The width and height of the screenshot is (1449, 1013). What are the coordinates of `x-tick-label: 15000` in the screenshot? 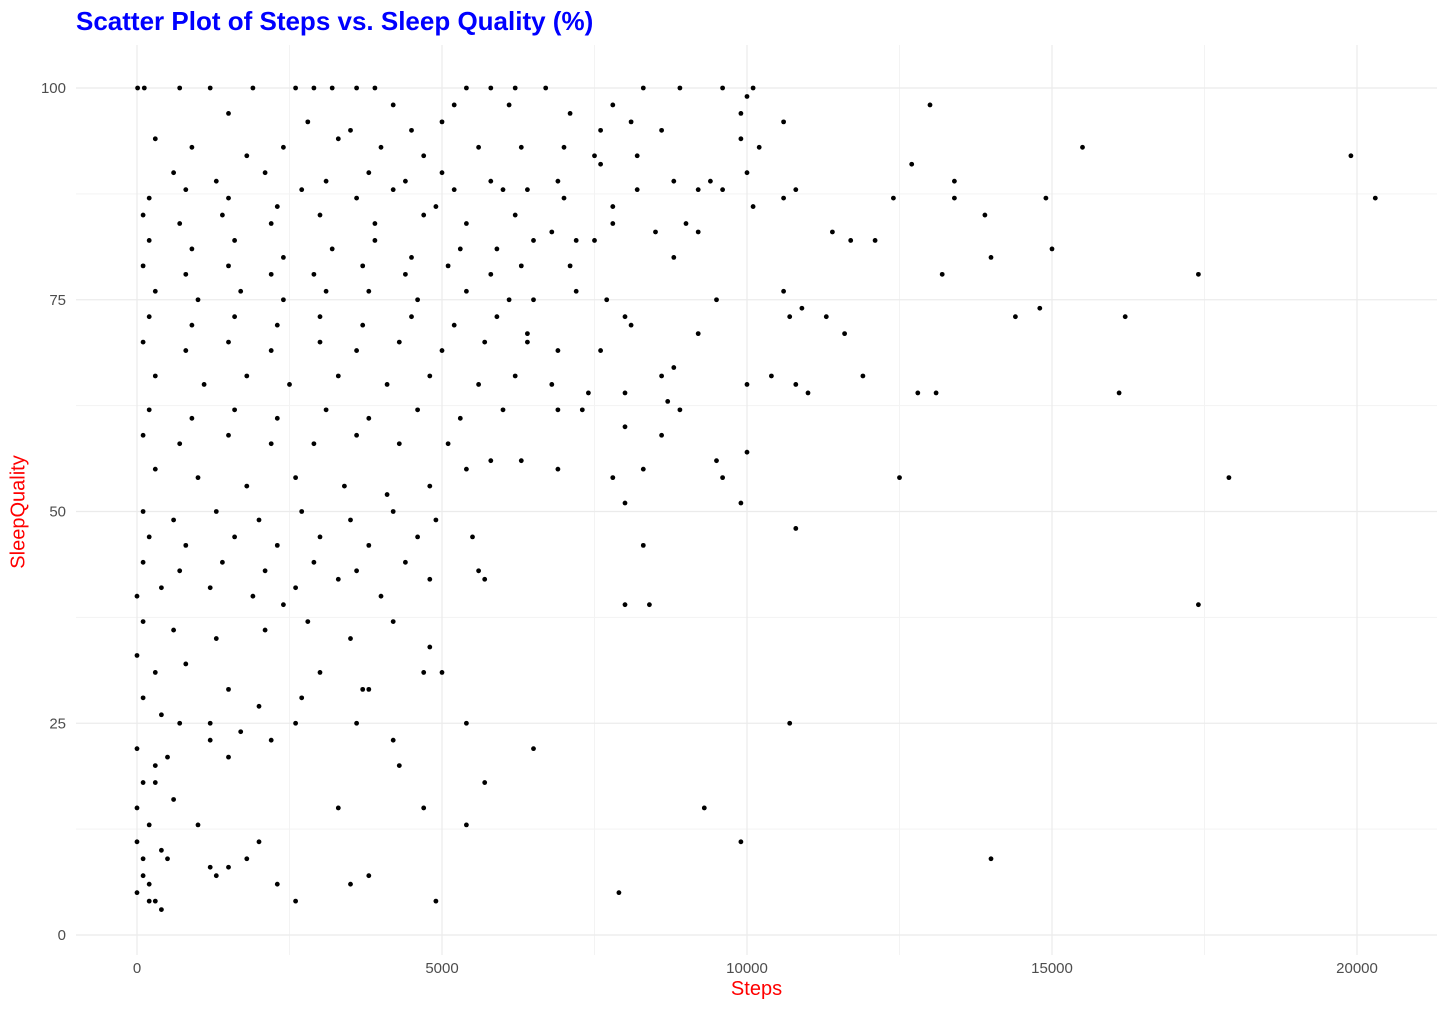 It's located at (1052, 968).